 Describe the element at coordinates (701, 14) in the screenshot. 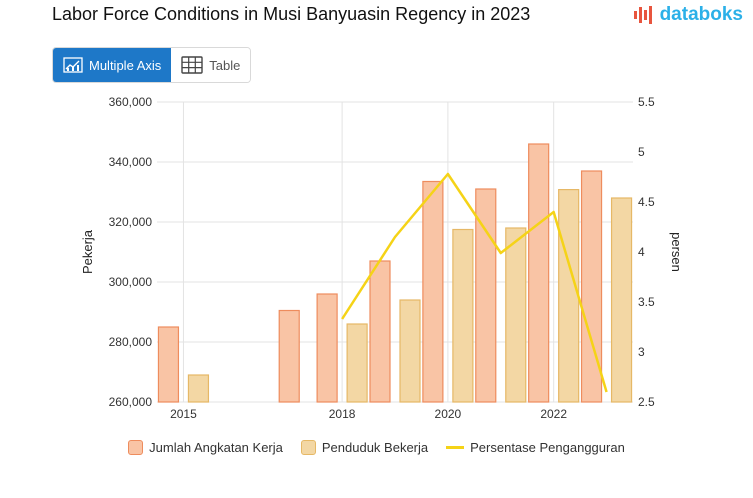

I see `logo-text: databoks` at that location.